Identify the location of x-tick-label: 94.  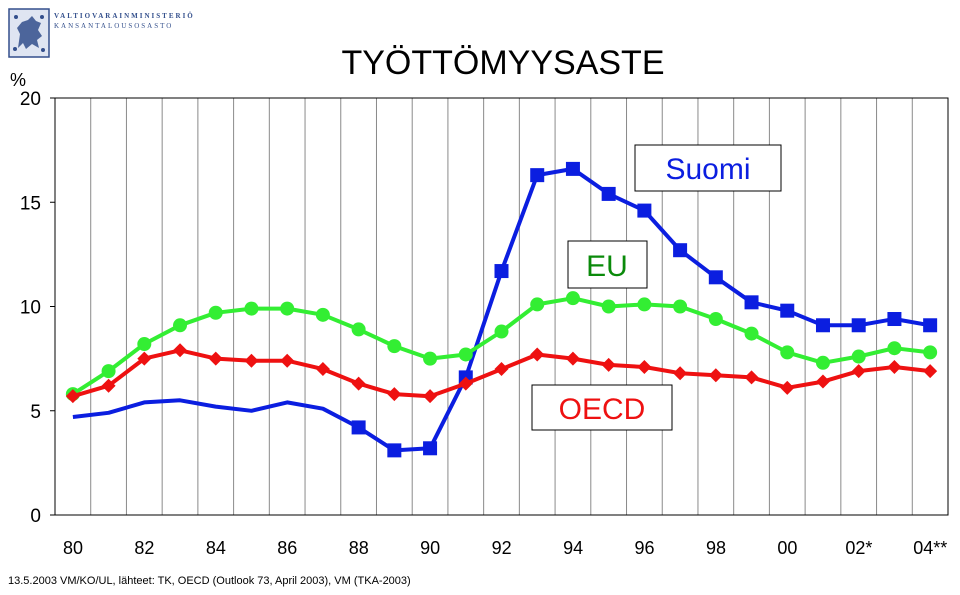
(573, 548).